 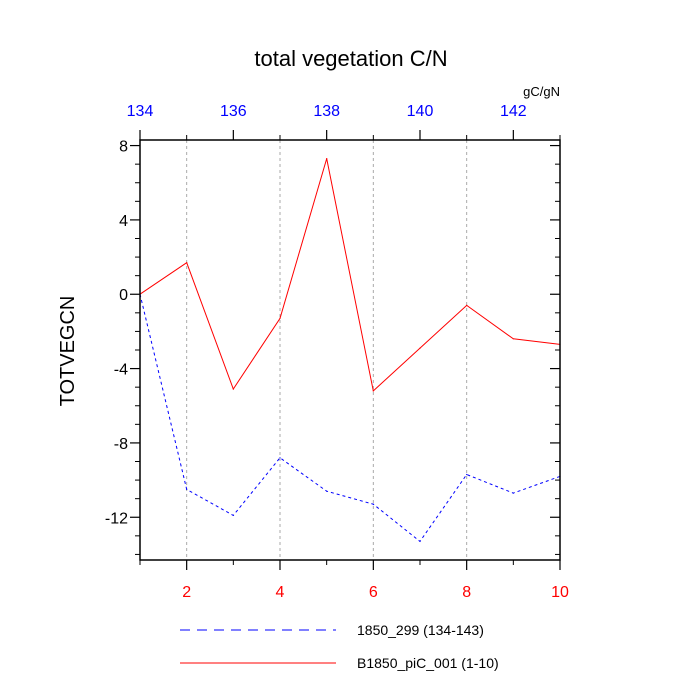 What do you see at coordinates (350, 58) in the screenshot?
I see `chart-title: total vegetation C/N` at bounding box center [350, 58].